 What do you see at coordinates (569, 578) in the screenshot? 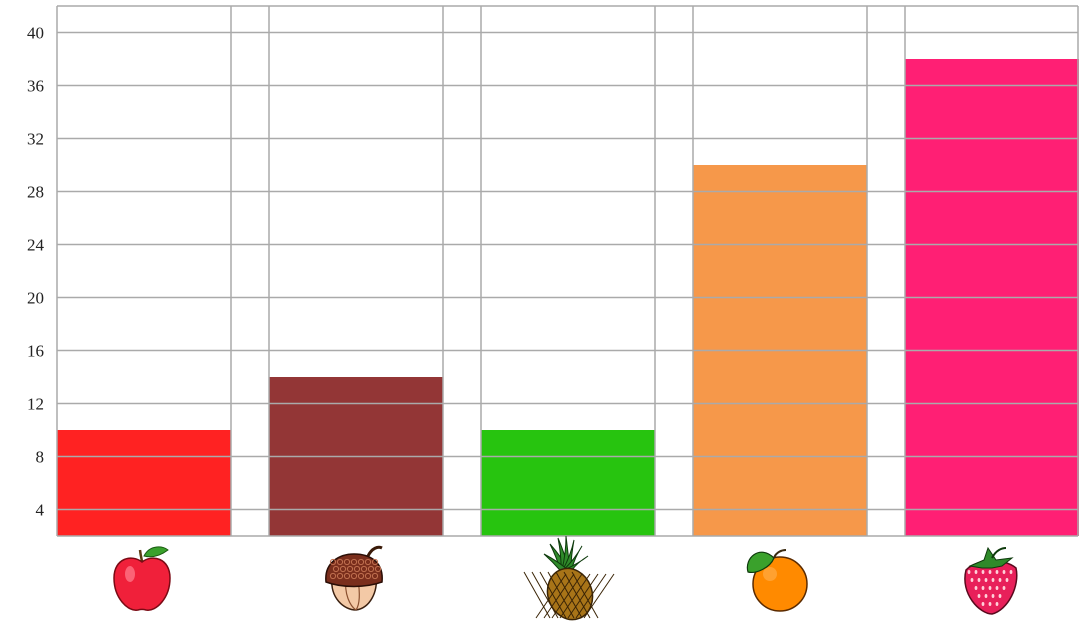
I see `pineapple-icon` at bounding box center [569, 578].